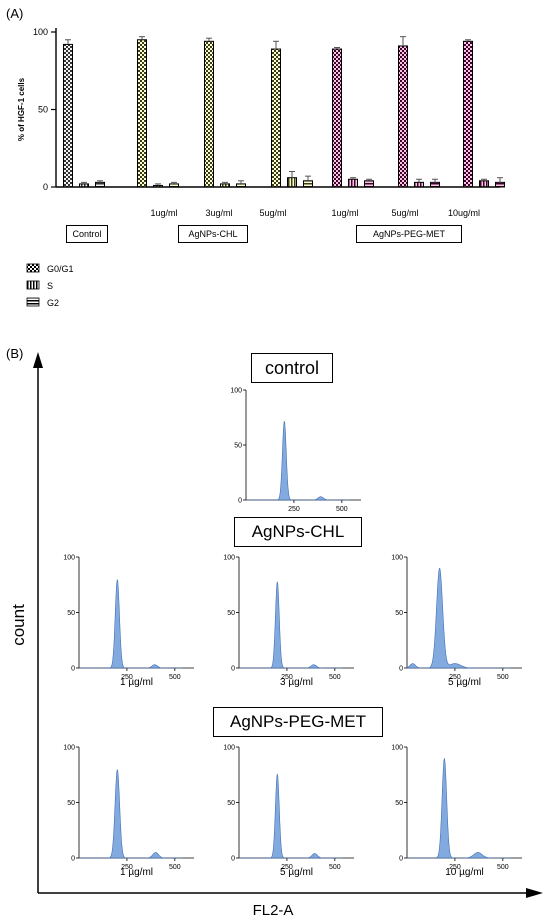 Image resolution: width=550 pixels, height=921 pixels. Describe the element at coordinates (21, 109) in the screenshot. I see `y-axis-title: % of HGF-1 cells` at that location.